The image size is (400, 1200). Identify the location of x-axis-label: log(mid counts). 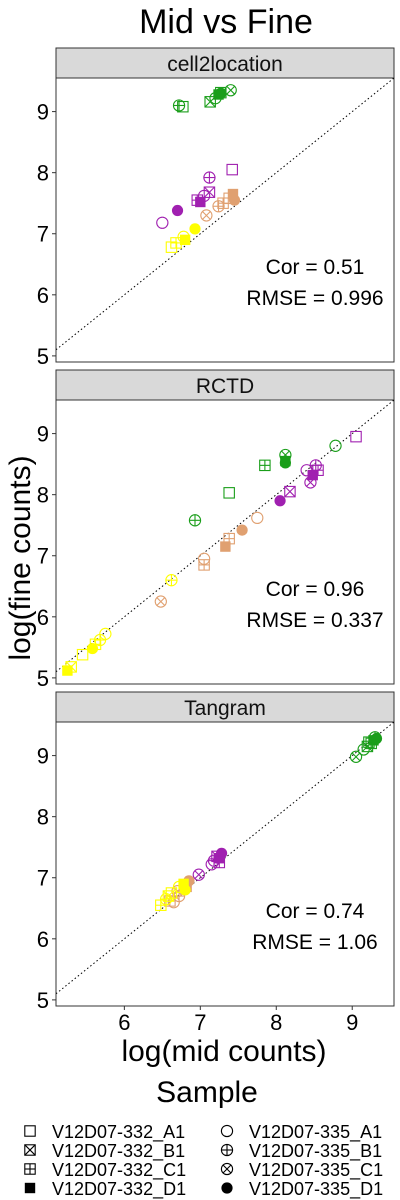
(223, 1051).